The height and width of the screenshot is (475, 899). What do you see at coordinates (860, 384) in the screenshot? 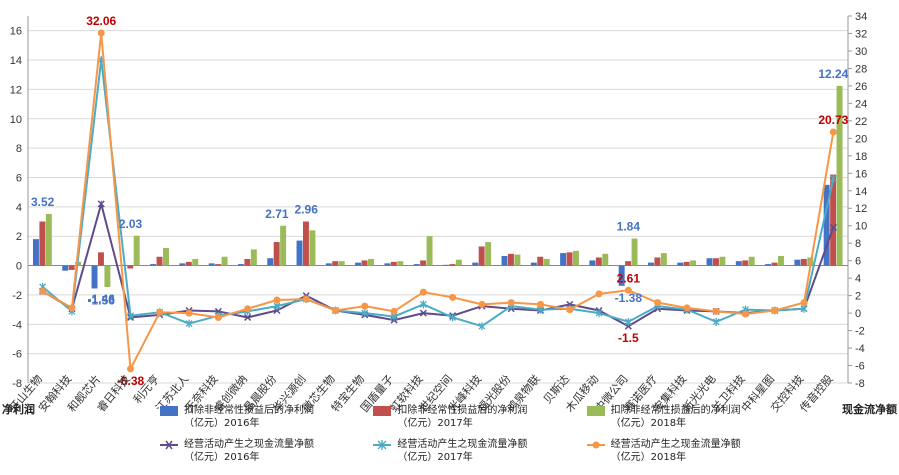
I see `right-tick-label: -8` at bounding box center [860, 384].